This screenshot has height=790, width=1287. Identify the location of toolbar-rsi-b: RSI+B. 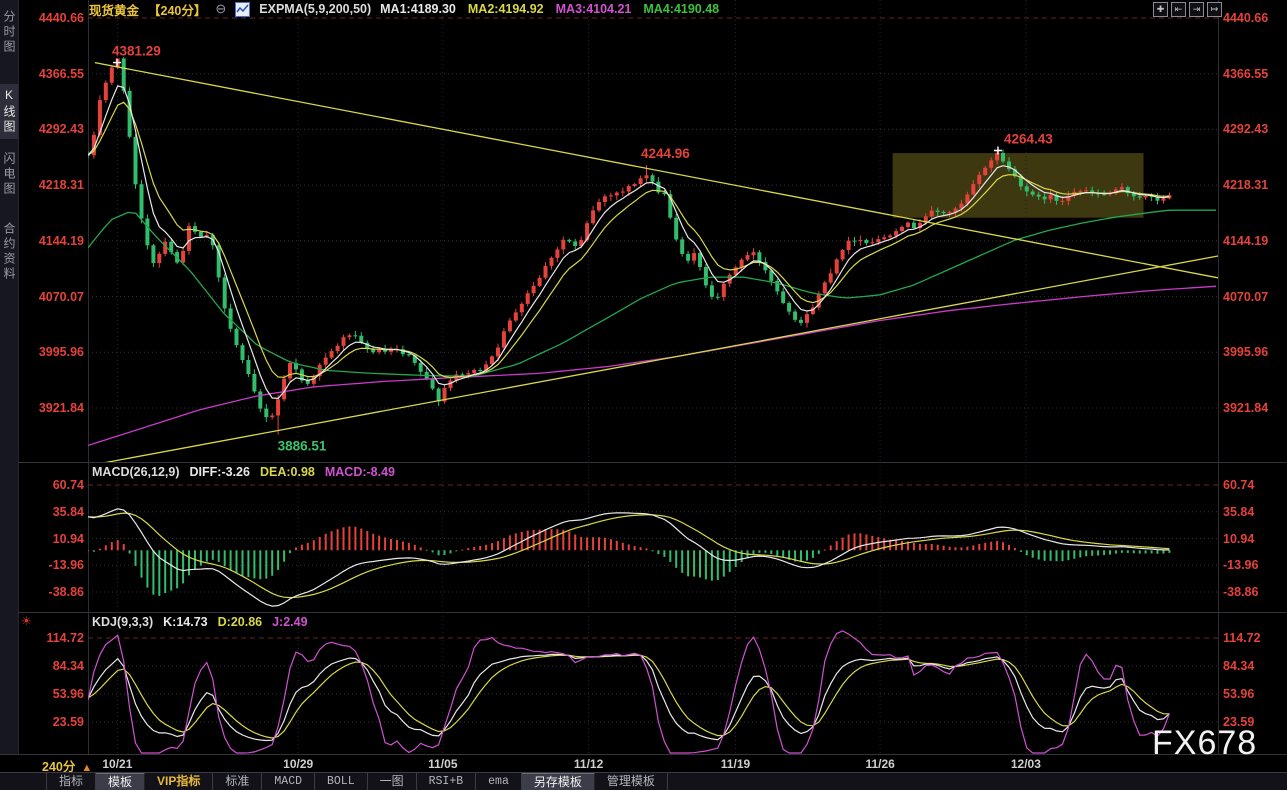
(447, 781).